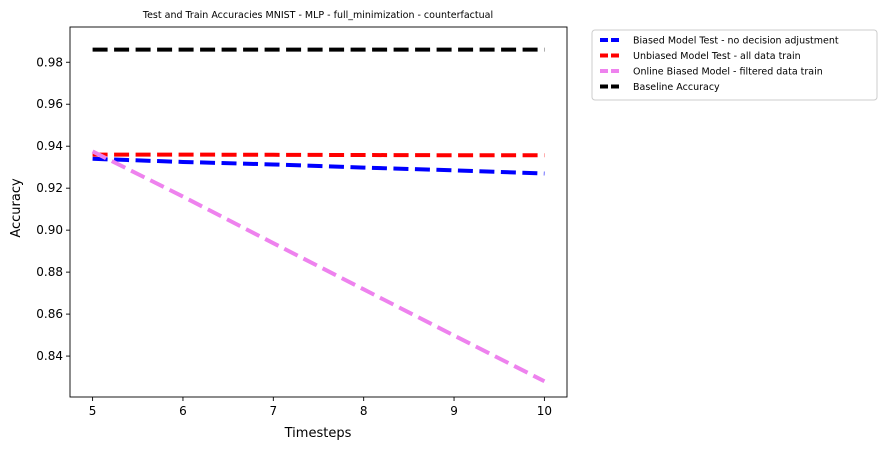  Describe the element at coordinates (49, 230) in the screenshot. I see `y-tick-label-3: 0.90` at that location.